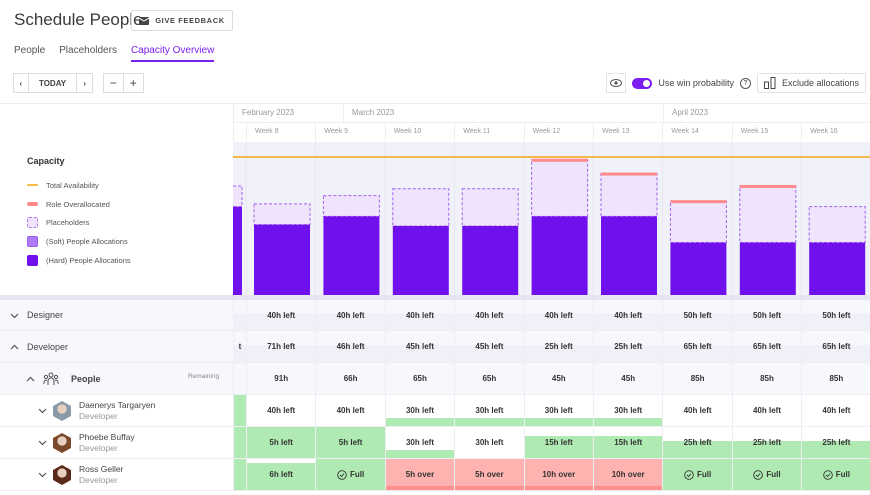 Image resolution: width=870 pixels, height=495 pixels. Describe the element at coordinates (114, 83) in the screenshot. I see `zoom-out-button: −` at that location.